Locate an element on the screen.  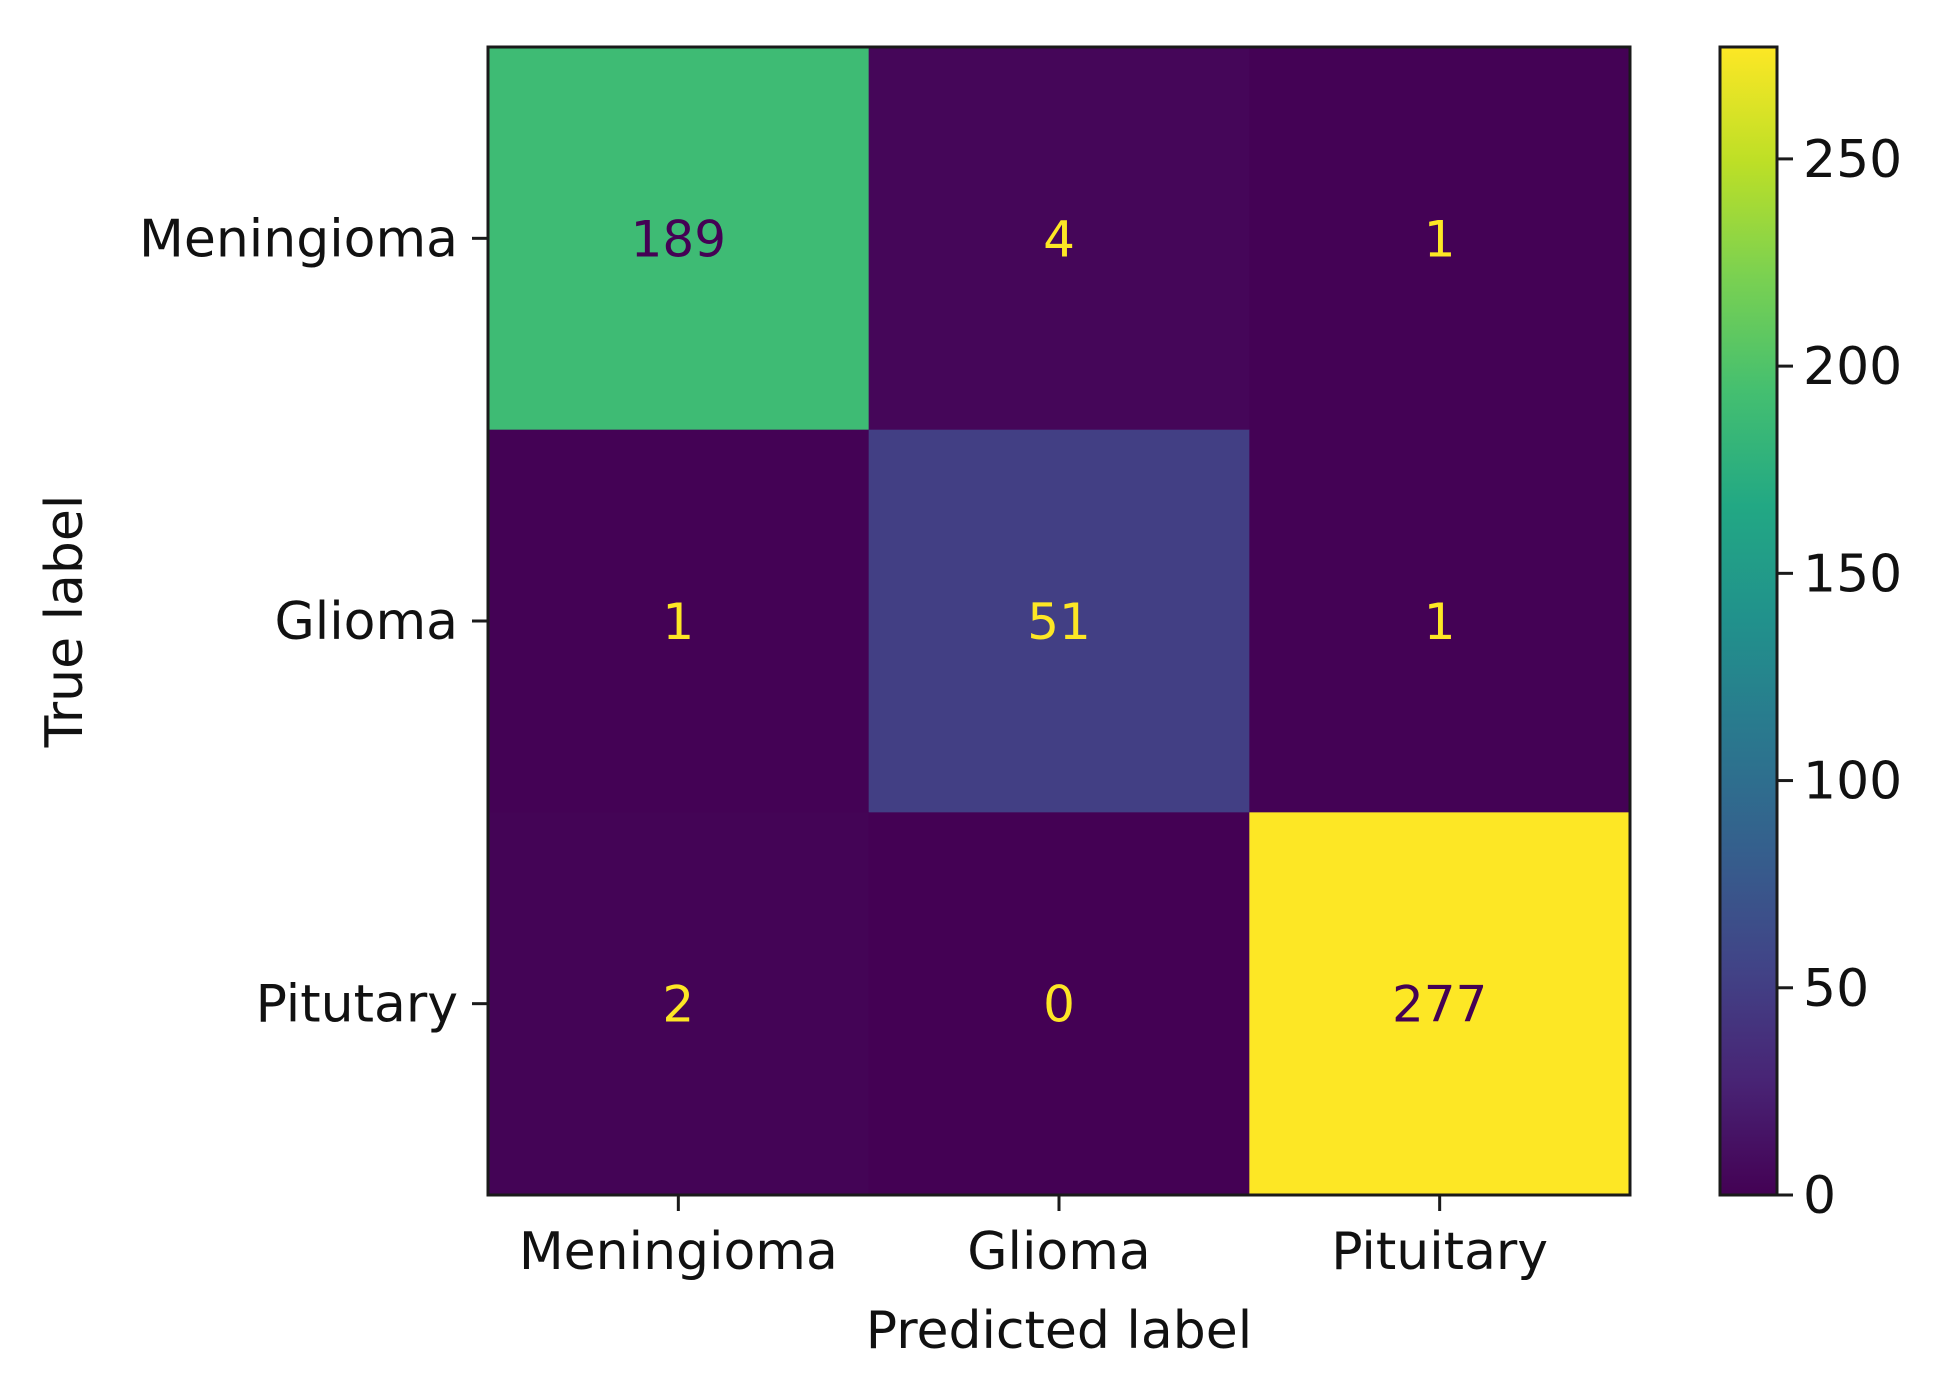
x-tick-label: Pituitary is located at coordinates (1439, 1252).